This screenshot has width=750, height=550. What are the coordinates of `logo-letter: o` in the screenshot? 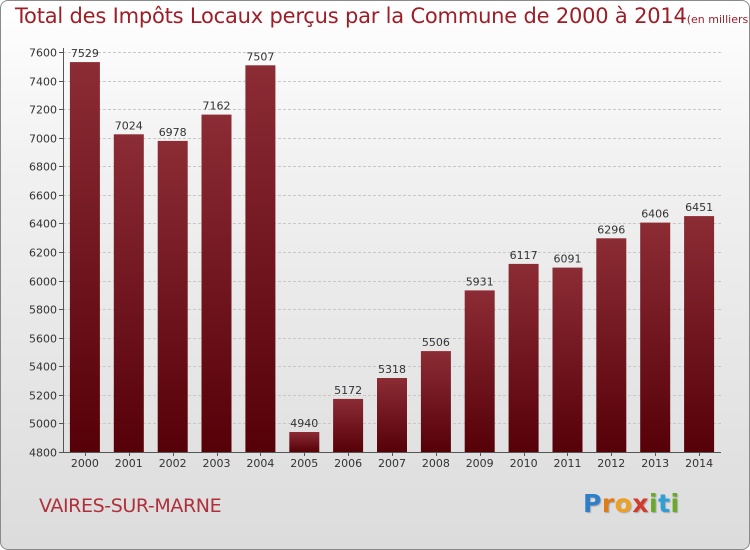 It's located at (623, 503).